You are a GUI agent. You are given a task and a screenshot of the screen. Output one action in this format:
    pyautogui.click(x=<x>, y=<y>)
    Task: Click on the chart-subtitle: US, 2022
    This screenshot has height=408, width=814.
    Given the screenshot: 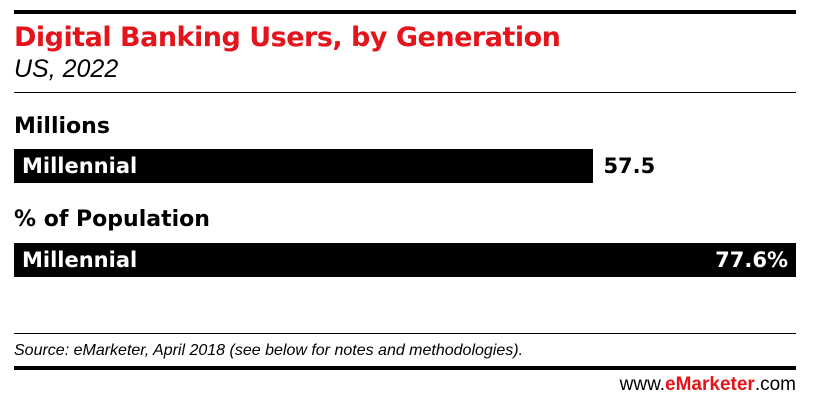 What is the action you would take?
    pyautogui.click(x=66, y=69)
    